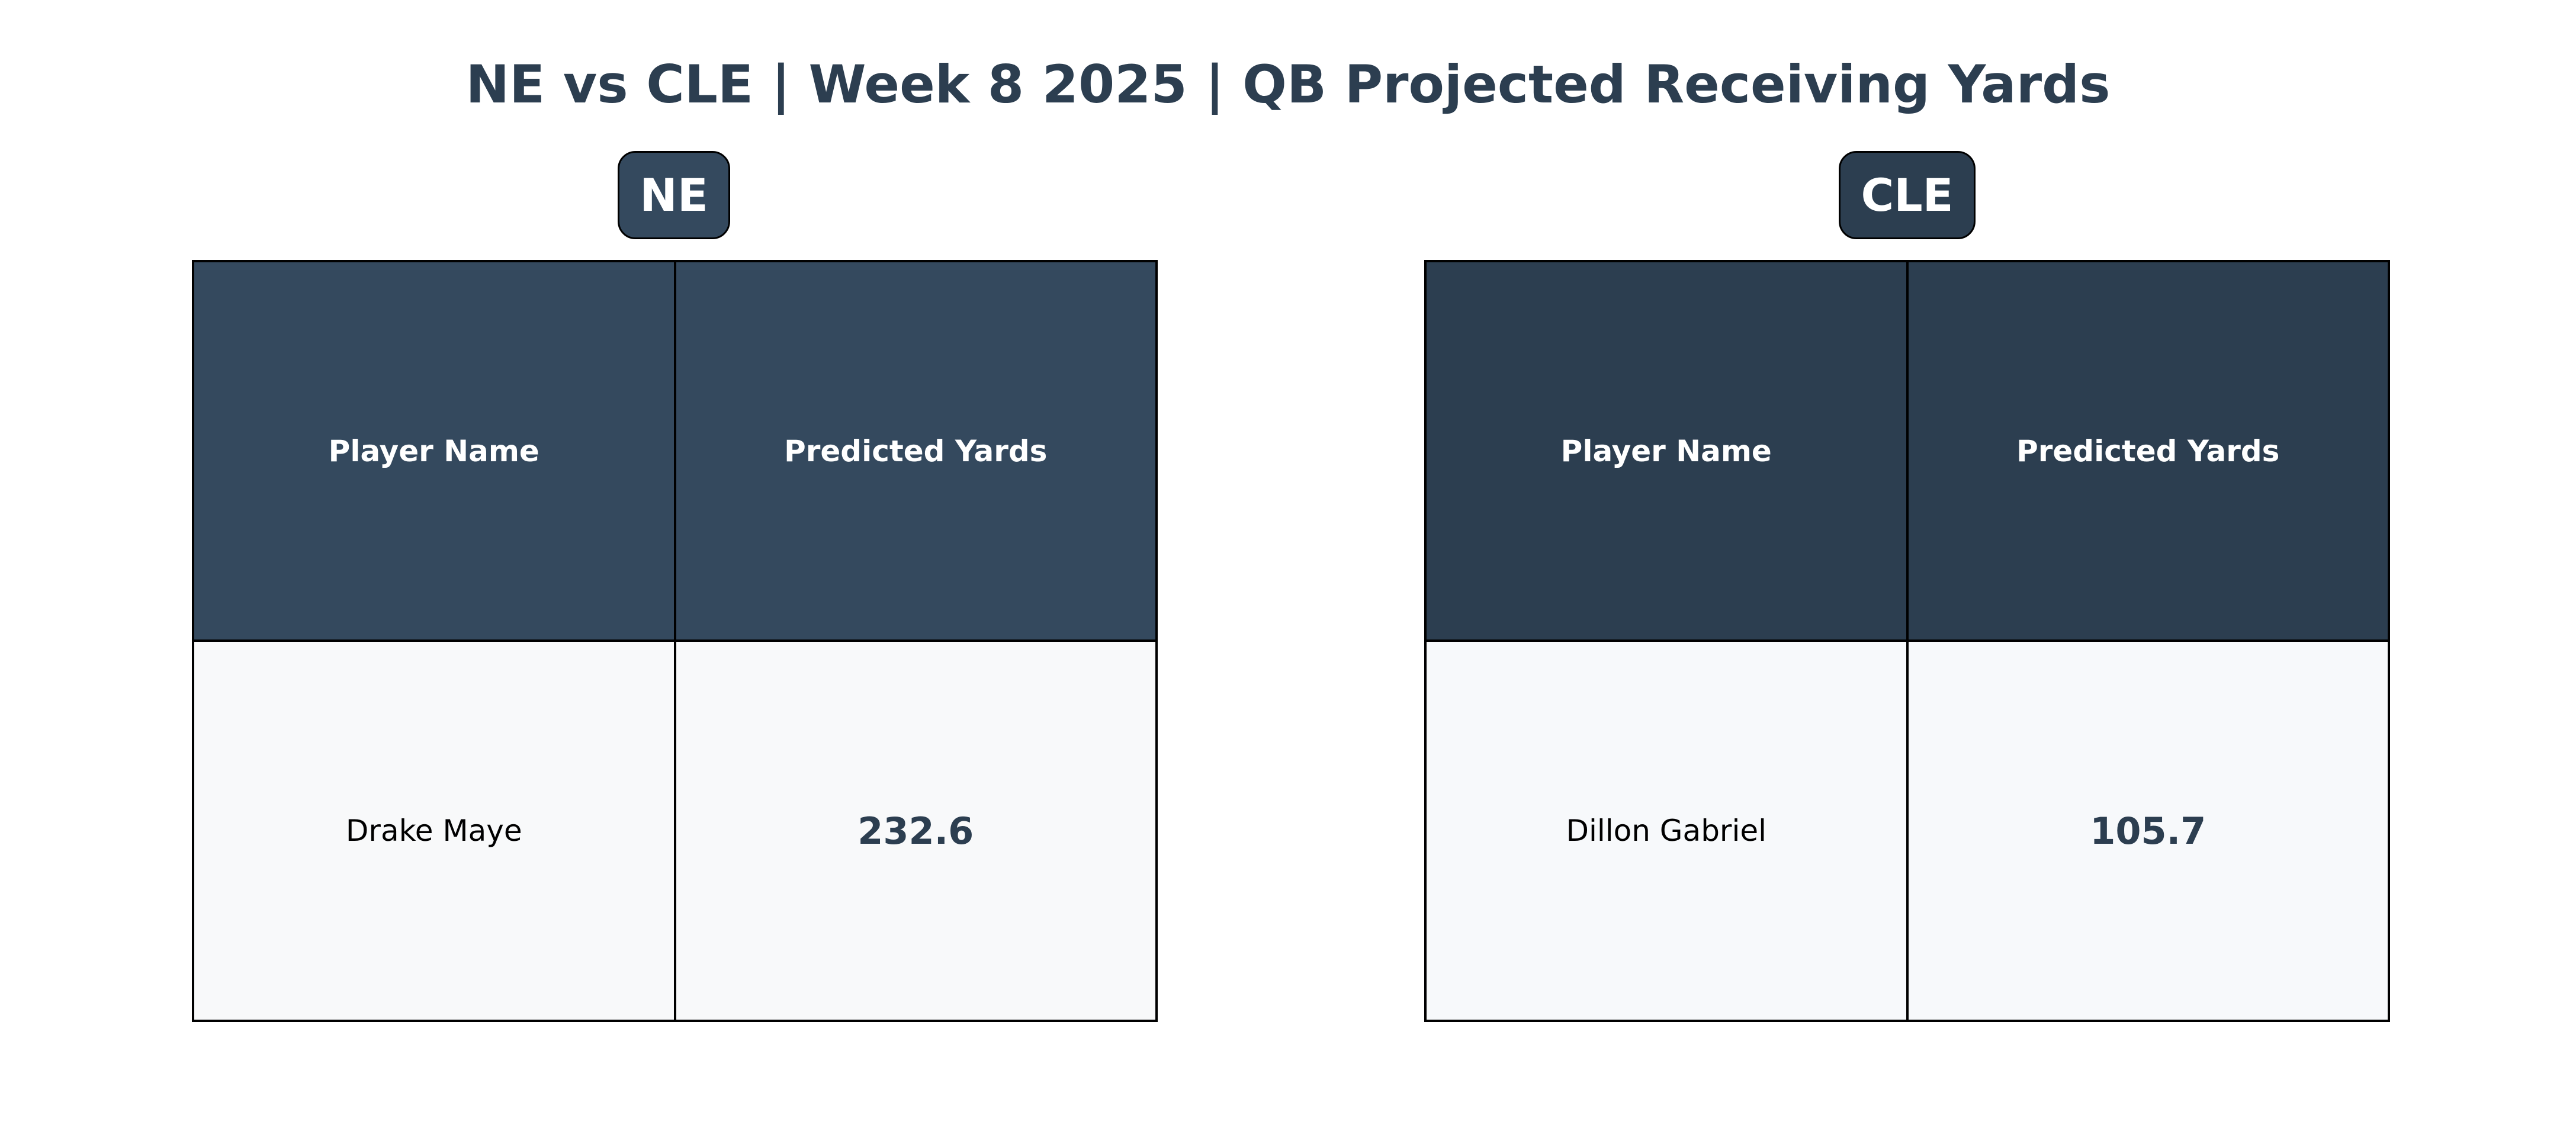 The height and width of the screenshot is (1128, 2576). What do you see at coordinates (674, 195) in the screenshot?
I see `team-badge-ne: NE` at bounding box center [674, 195].